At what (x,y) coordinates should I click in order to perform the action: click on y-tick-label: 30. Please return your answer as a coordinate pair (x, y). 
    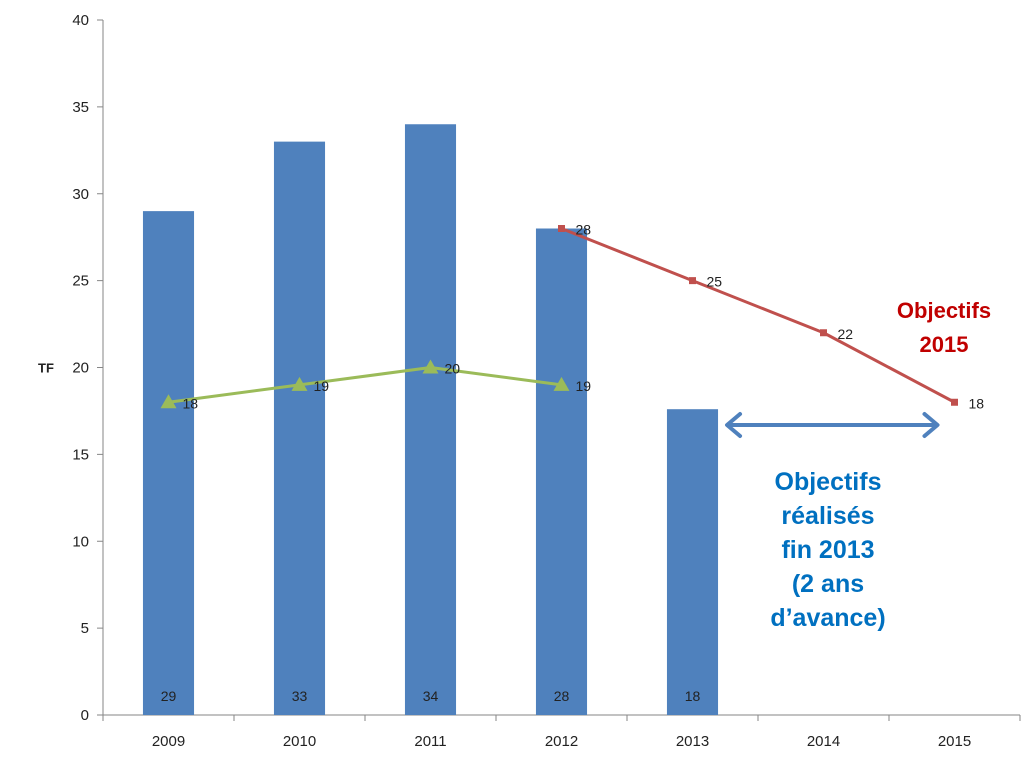
    Looking at the image, I should click on (80, 194).